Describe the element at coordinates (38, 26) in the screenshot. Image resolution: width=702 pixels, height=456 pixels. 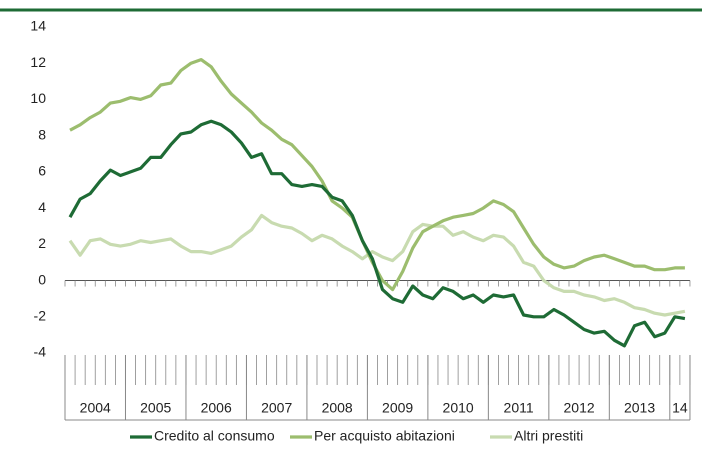
I see `y-tick-label: 14` at that location.